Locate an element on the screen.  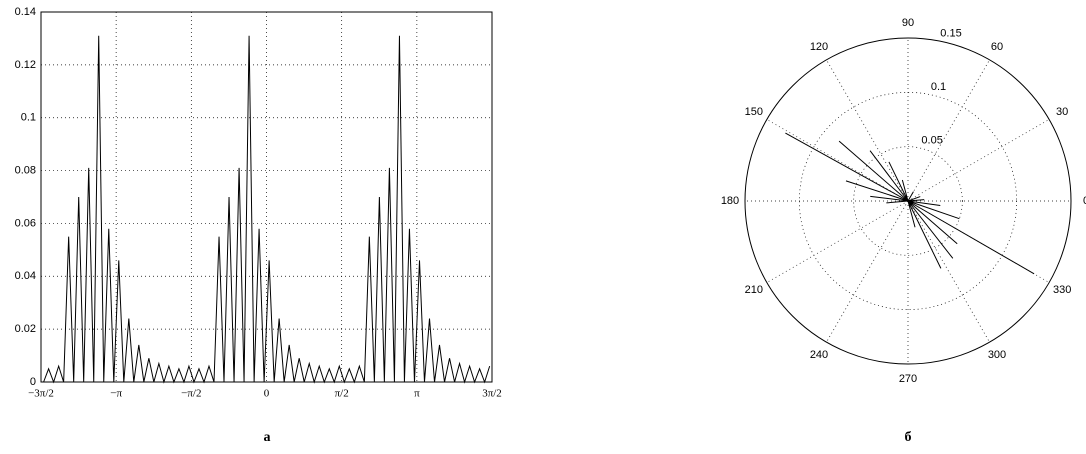
theta-tick-label: 150 is located at coordinates (754, 112).